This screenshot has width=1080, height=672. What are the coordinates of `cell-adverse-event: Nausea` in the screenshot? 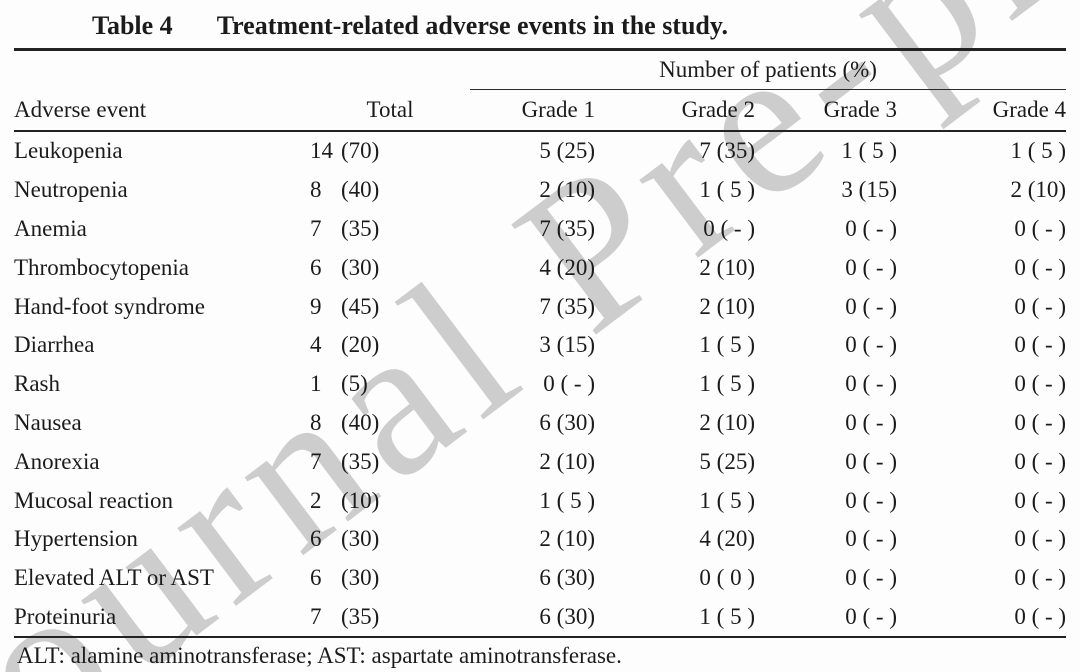 It's located at (48, 422).